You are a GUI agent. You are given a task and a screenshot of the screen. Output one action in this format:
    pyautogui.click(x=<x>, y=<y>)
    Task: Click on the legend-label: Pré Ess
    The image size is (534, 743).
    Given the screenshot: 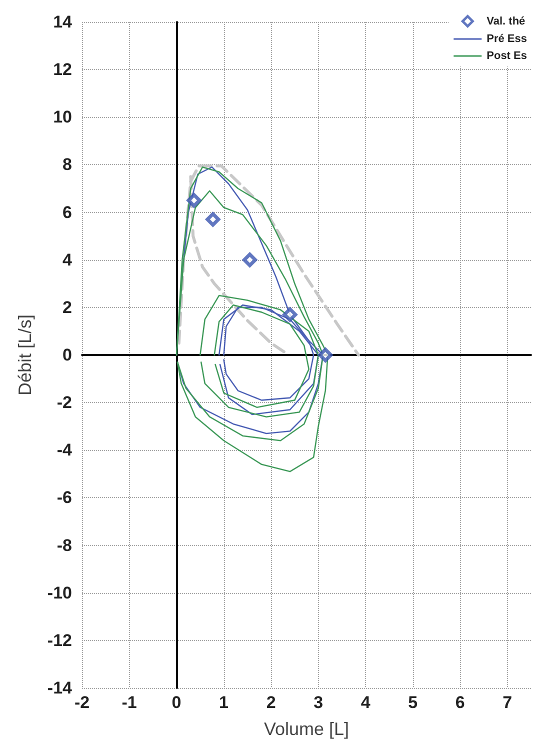 What is the action you would take?
    pyautogui.click(x=507, y=39)
    